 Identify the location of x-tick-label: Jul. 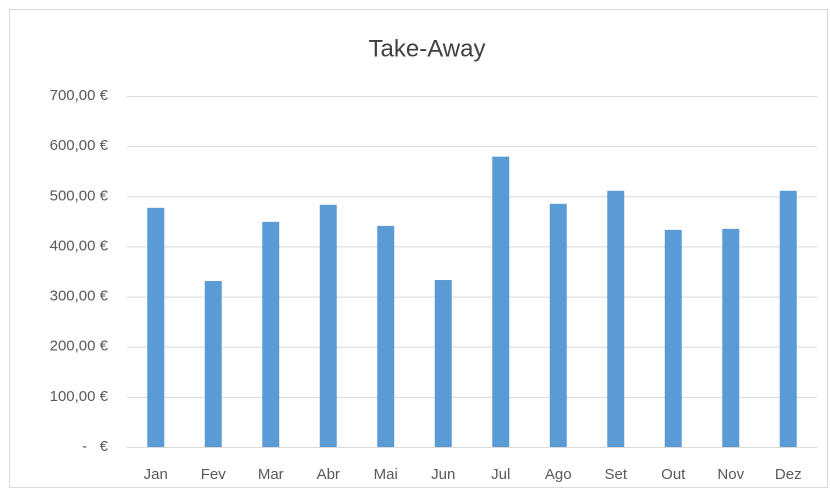
(500, 474).